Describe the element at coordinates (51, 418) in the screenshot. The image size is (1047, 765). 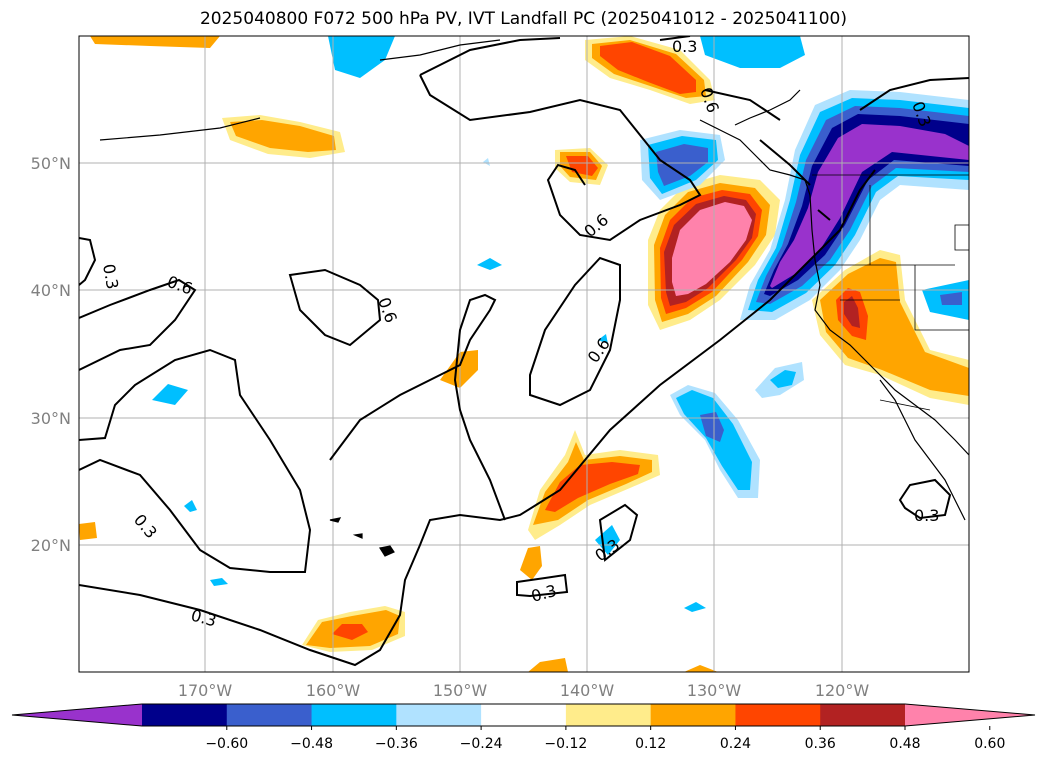
I see `lat-label: 30°N` at that location.